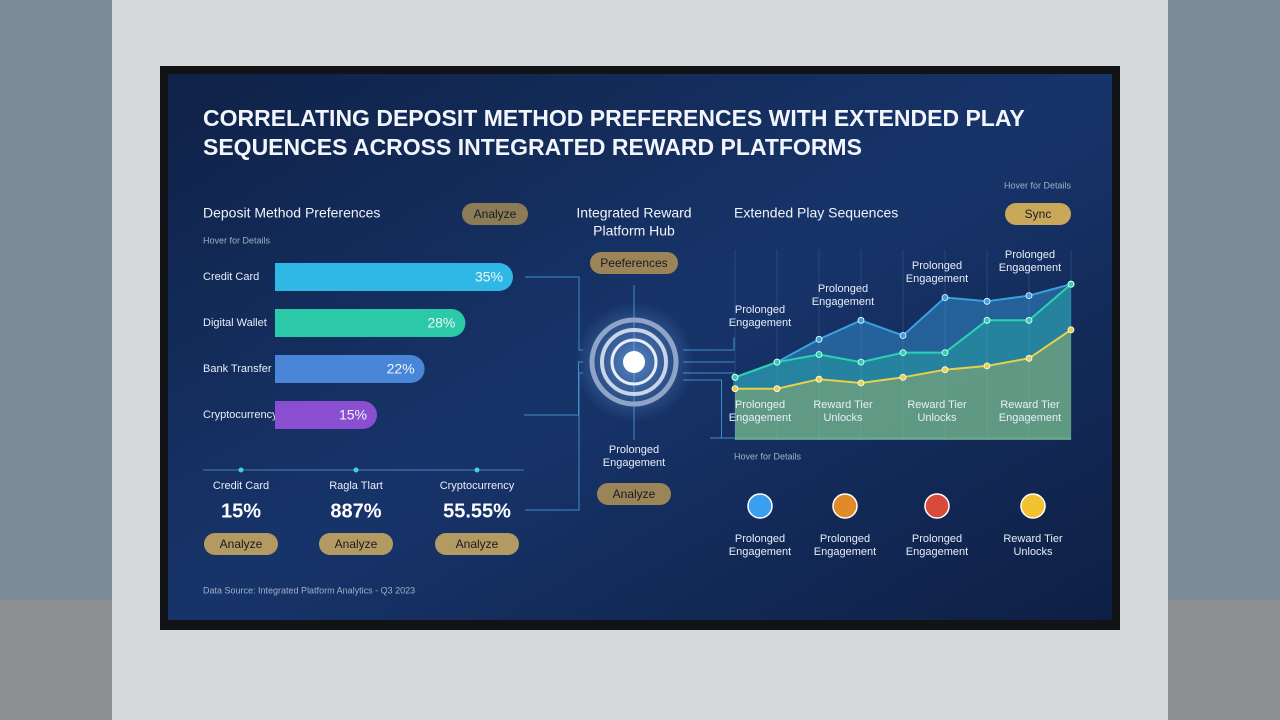 The width and height of the screenshot is (1280, 720). Describe the element at coordinates (477, 486) in the screenshot. I see `stat-label: Cryptocurrency` at that location.